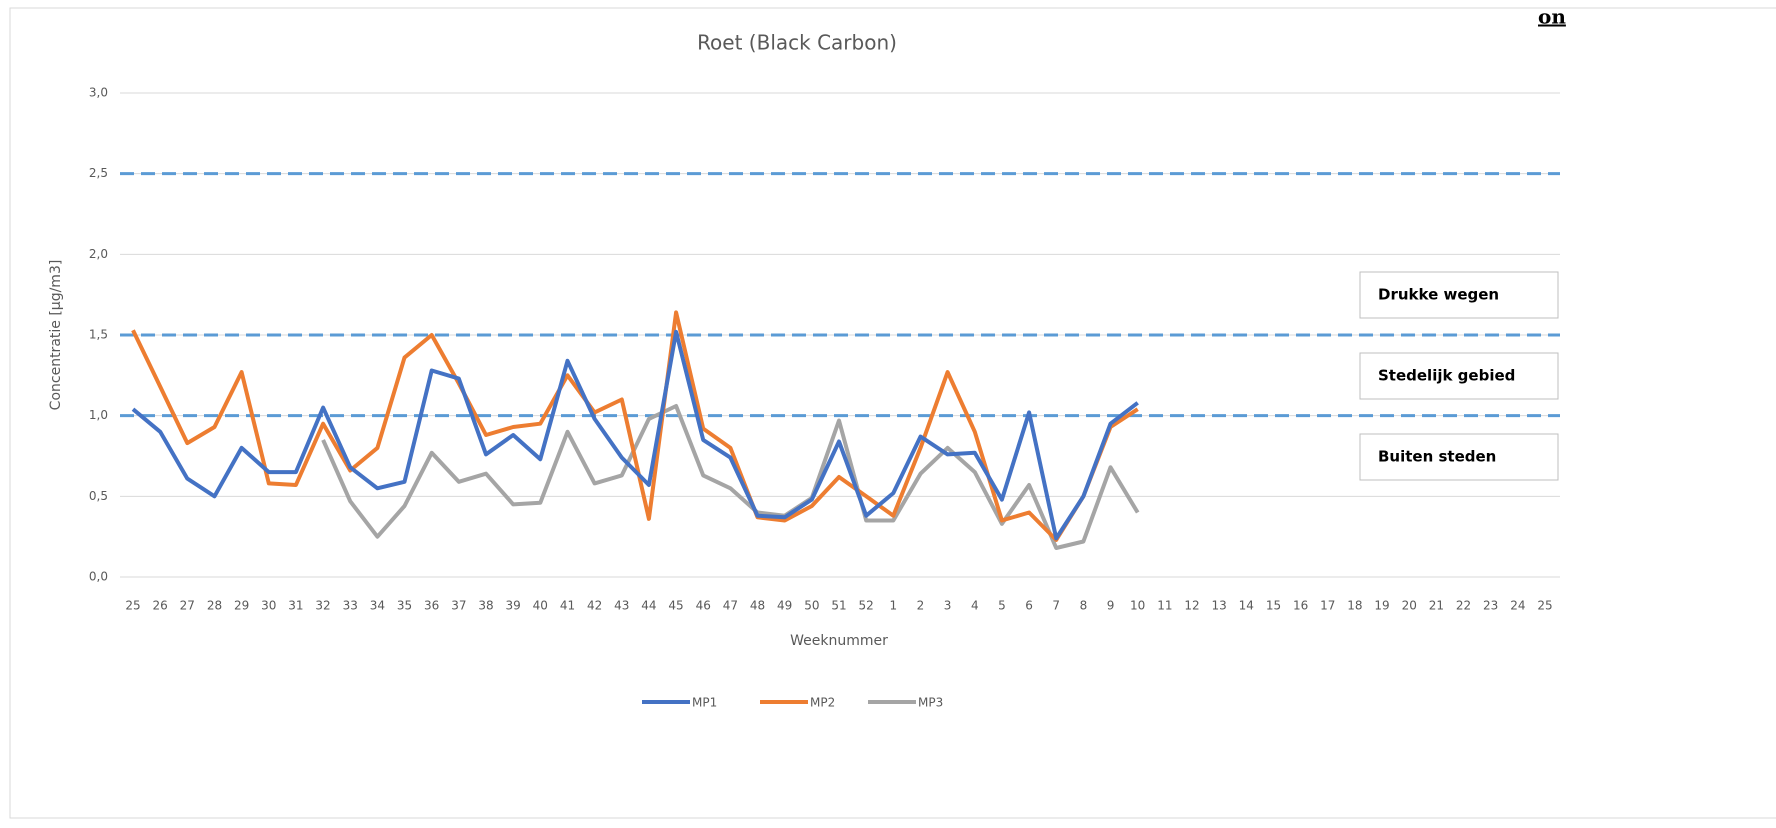 The height and width of the screenshot is (828, 1776). I want to click on y-tick-label: 0,5, so click(98, 496).